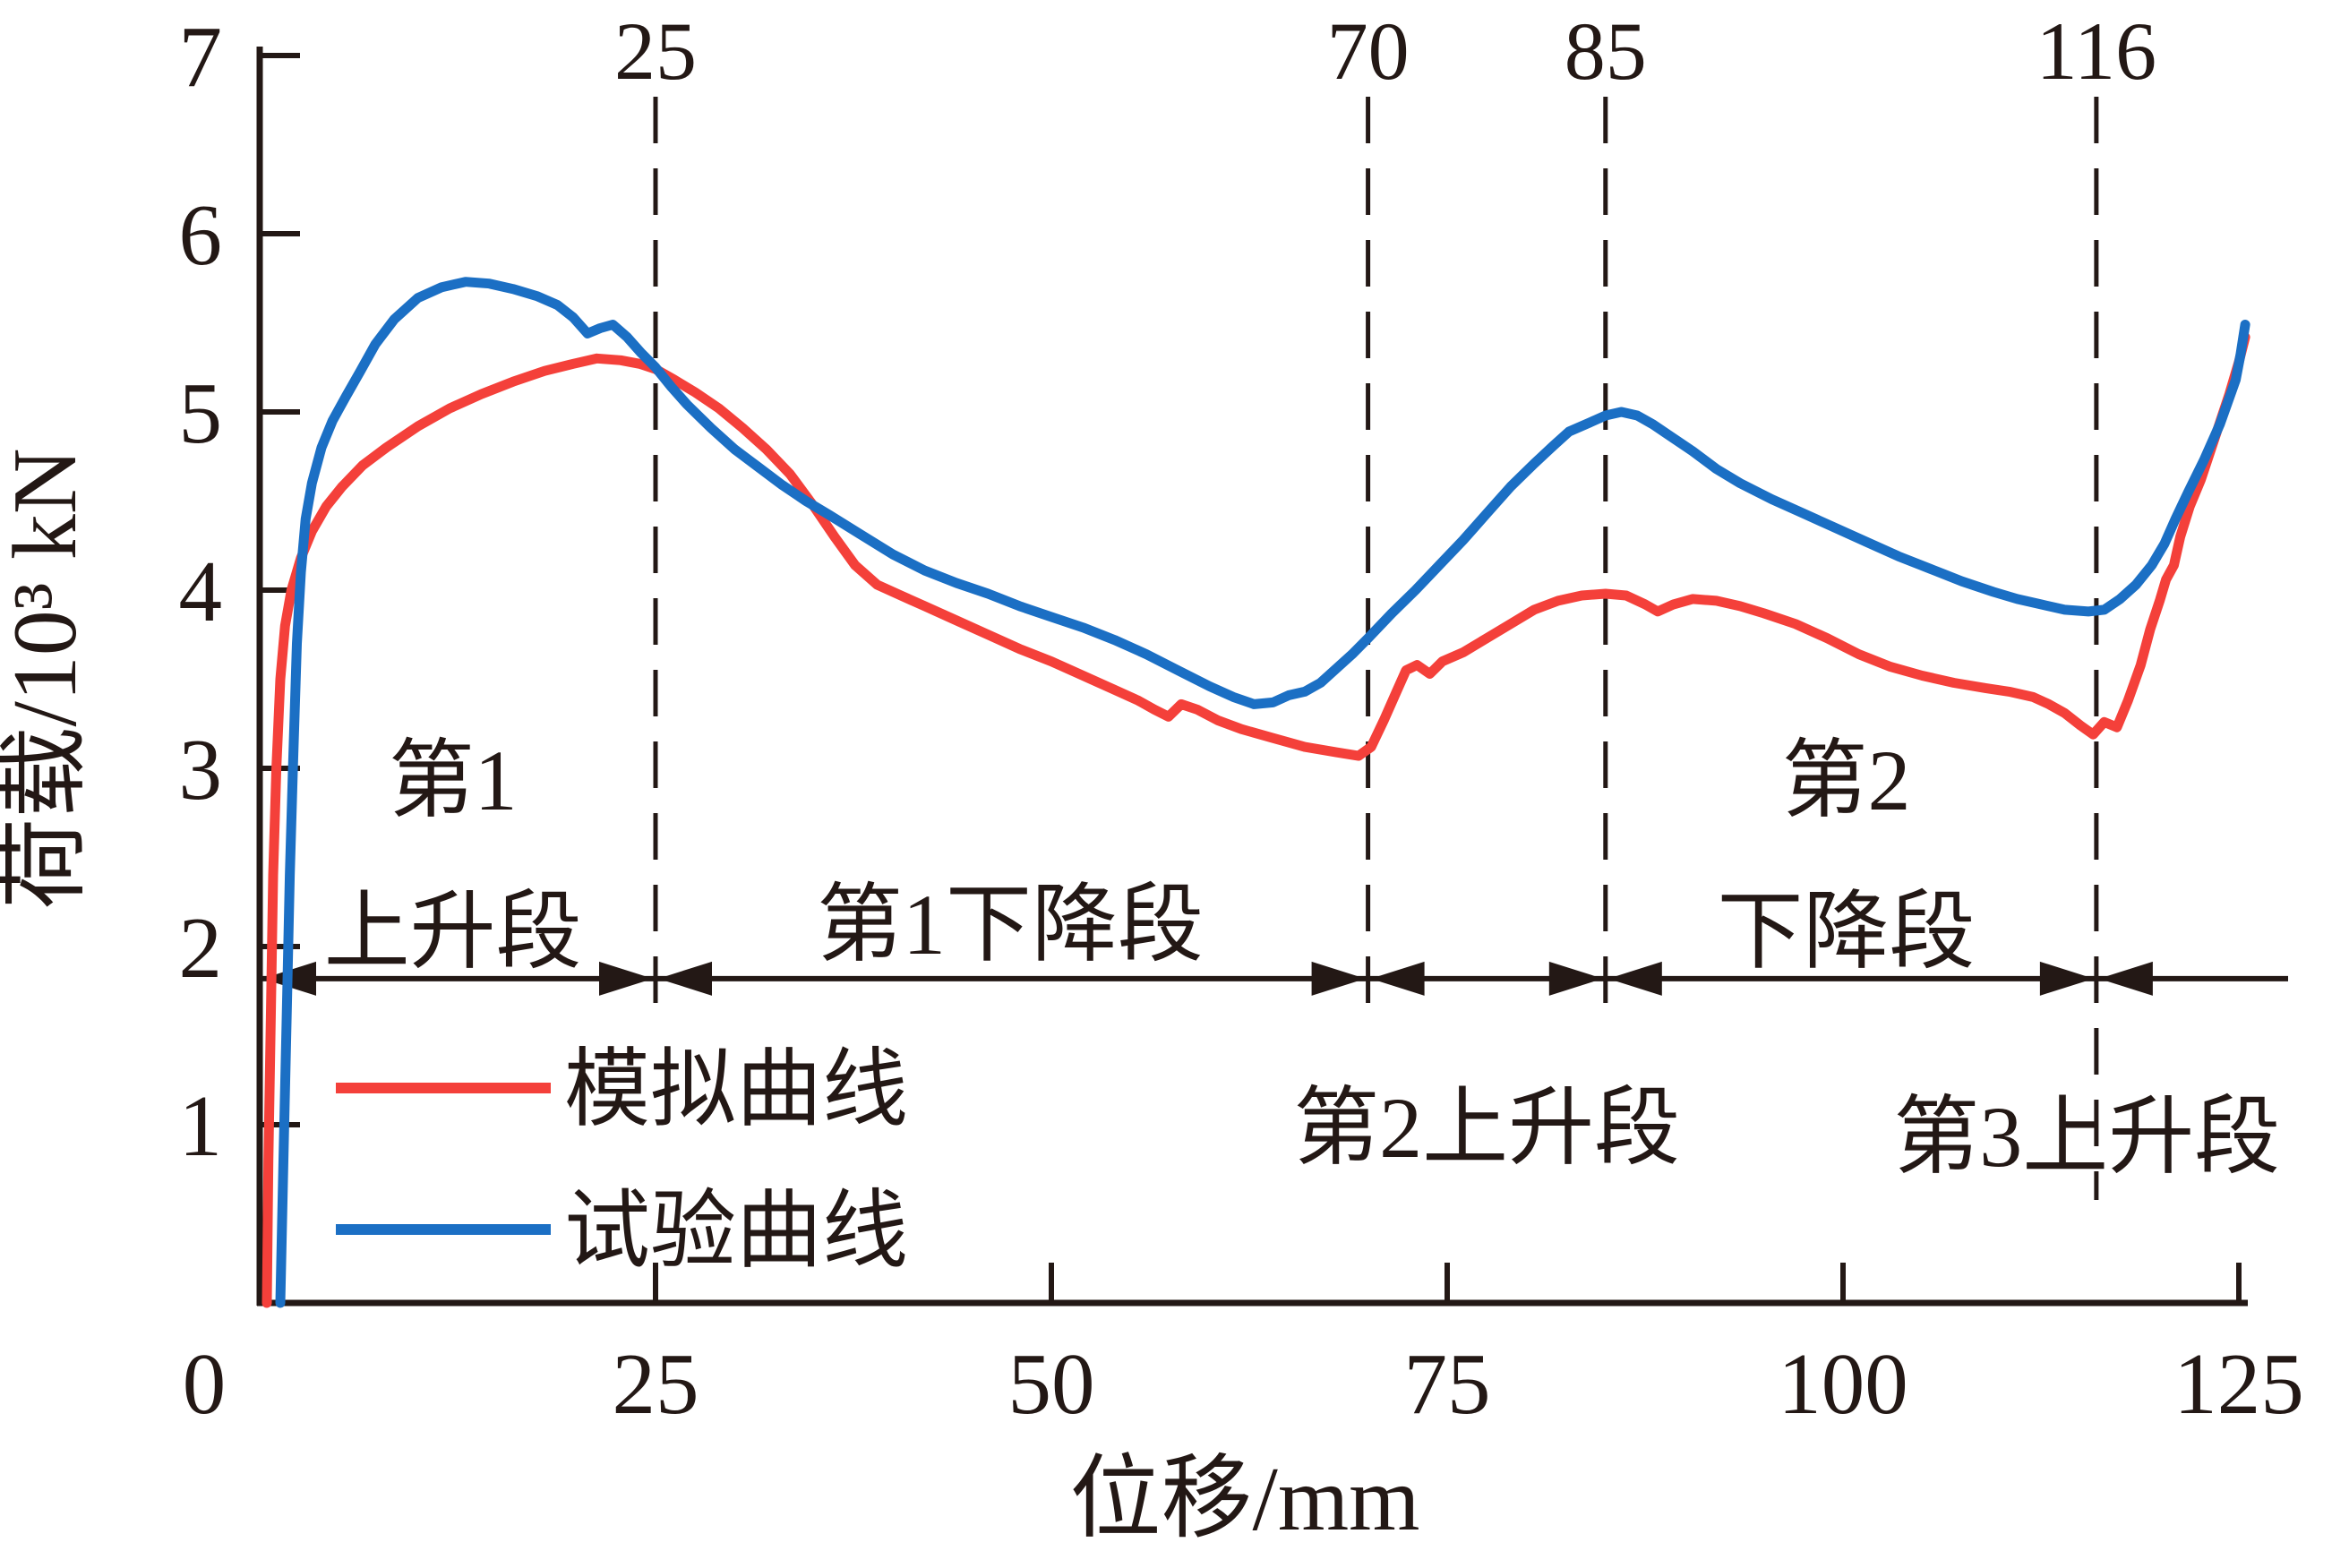 Image resolution: width=2349 pixels, height=1568 pixels. What do you see at coordinates (201, 1126) in the screenshot?
I see `y-tick-label-1: 1` at bounding box center [201, 1126].